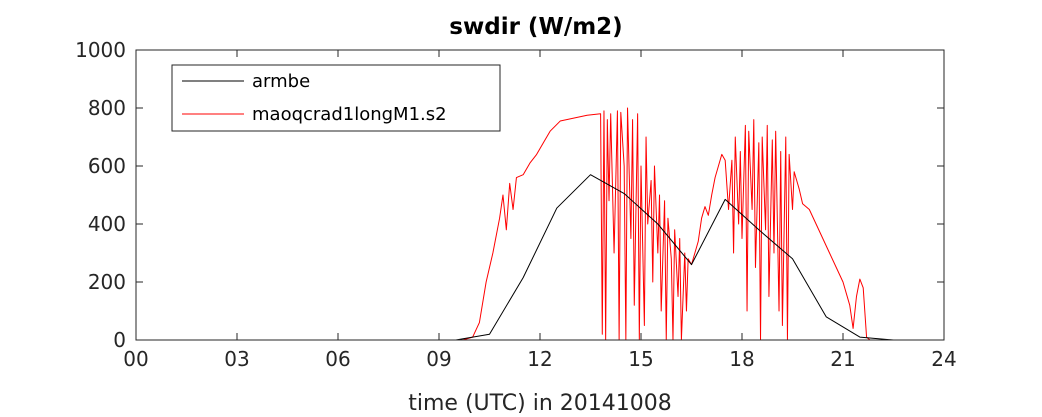  Describe the element at coordinates (539, 359) in the screenshot. I see `x-tick-label: 12` at that location.